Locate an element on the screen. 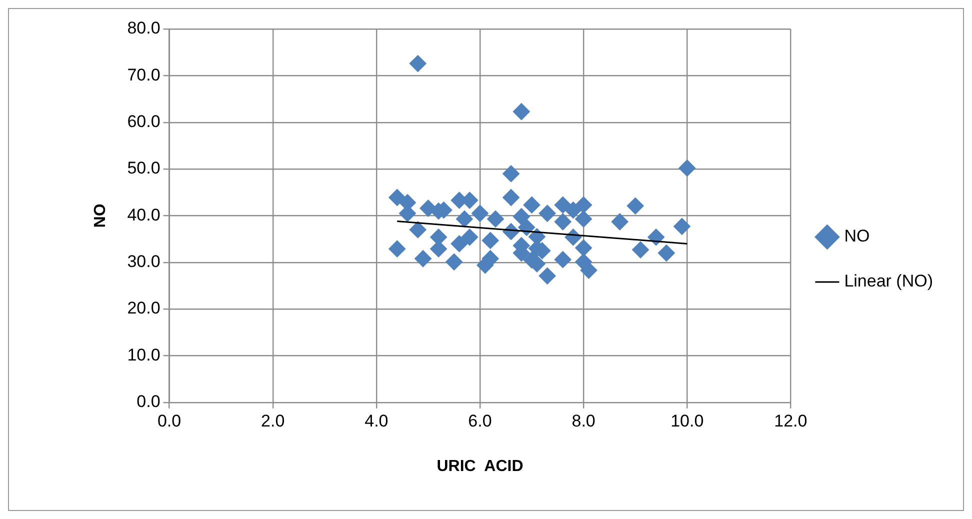 The width and height of the screenshot is (972, 519). y-tick-label: 20.0 is located at coordinates (143, 308).